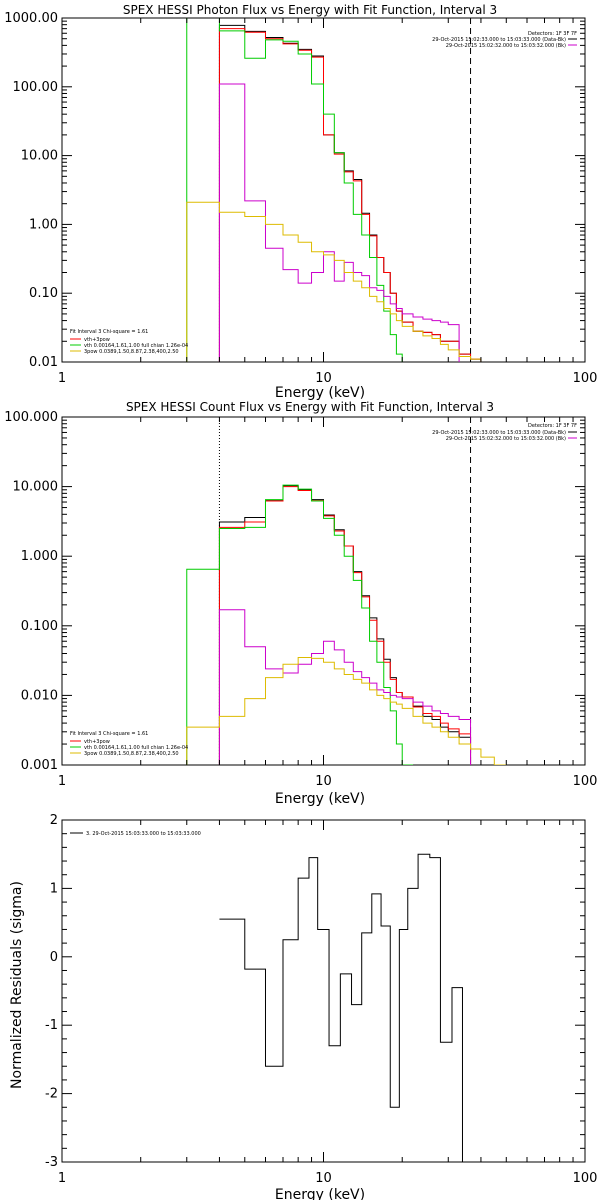  I want to click on y-axis-label: Normalized Residuals (sigma), so click(17, 985).